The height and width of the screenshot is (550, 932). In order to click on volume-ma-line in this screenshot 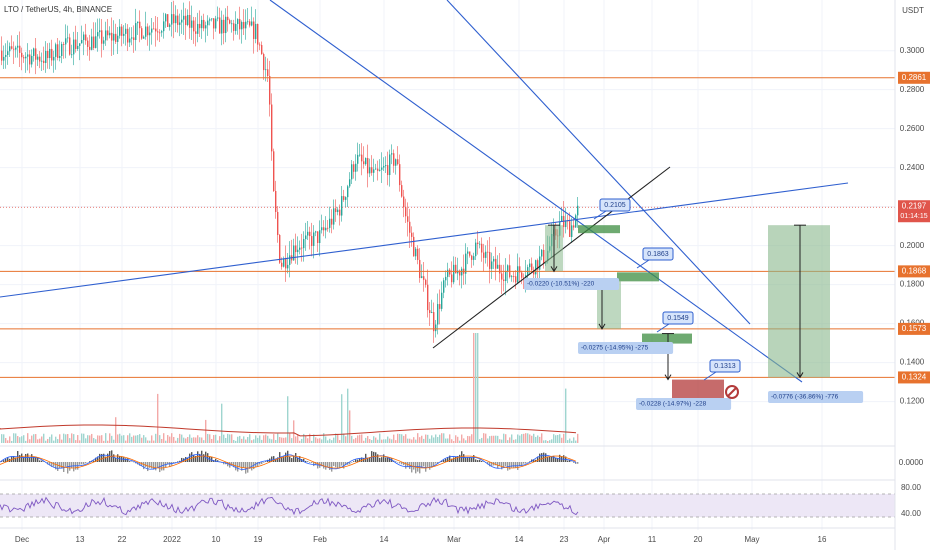, I will do `click(288, 430)`.